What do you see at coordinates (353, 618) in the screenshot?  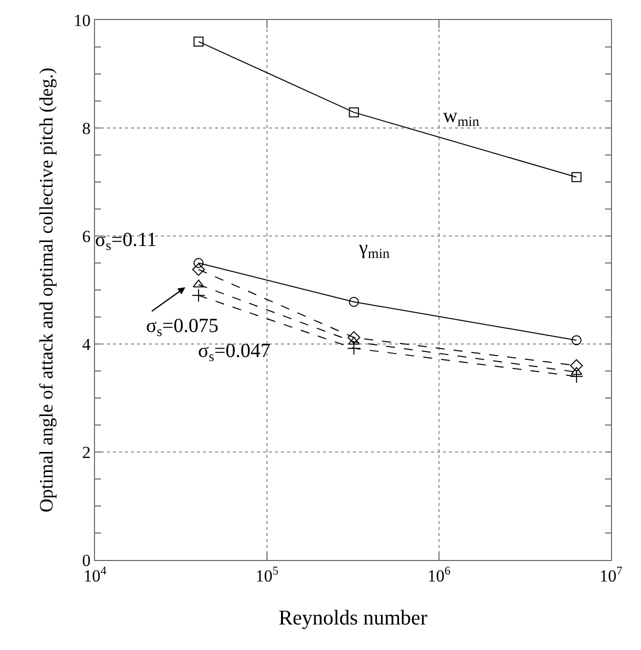 I see `x-axis-title: Reynolds number` at bounding box center [353, 618].